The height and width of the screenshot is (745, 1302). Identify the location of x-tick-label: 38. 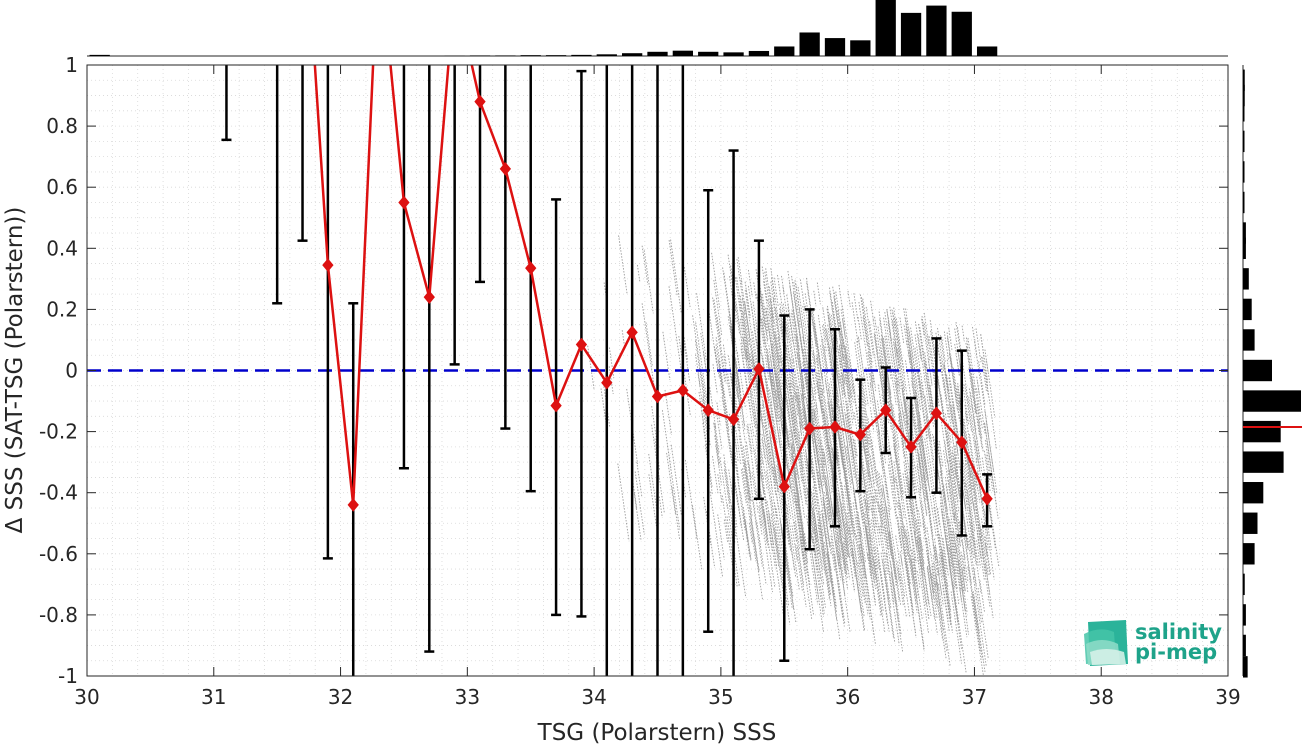
(1100, 697).